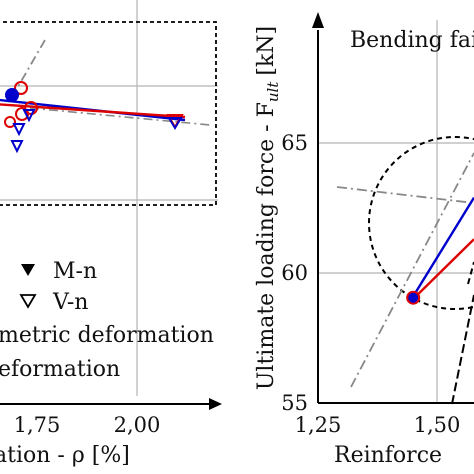  Describe the element at coordinates (70, 302) in the screenshot. I see `legend-label: V-n` at that location.